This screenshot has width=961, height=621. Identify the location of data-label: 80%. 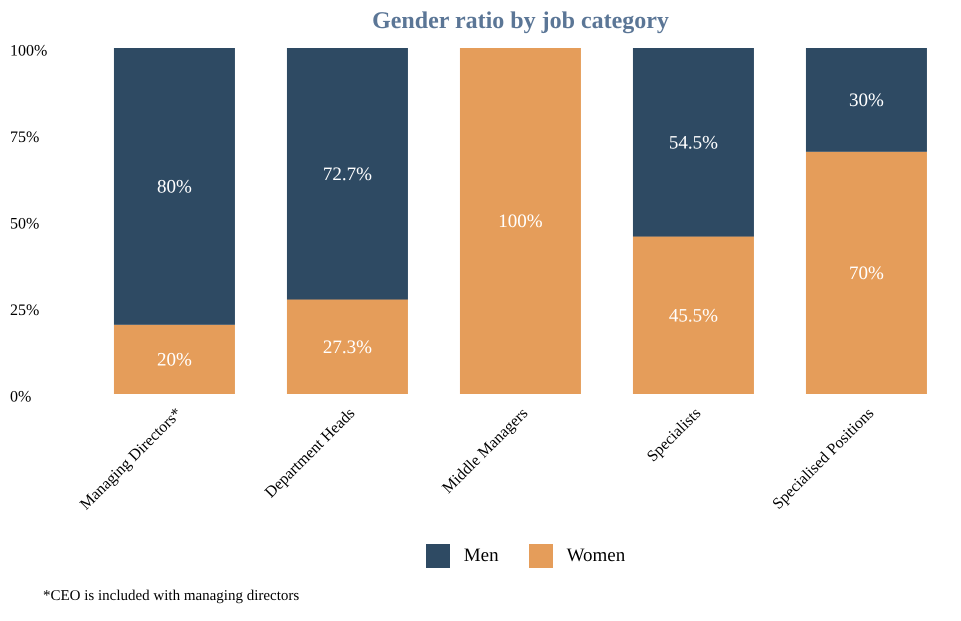
(174, 187).